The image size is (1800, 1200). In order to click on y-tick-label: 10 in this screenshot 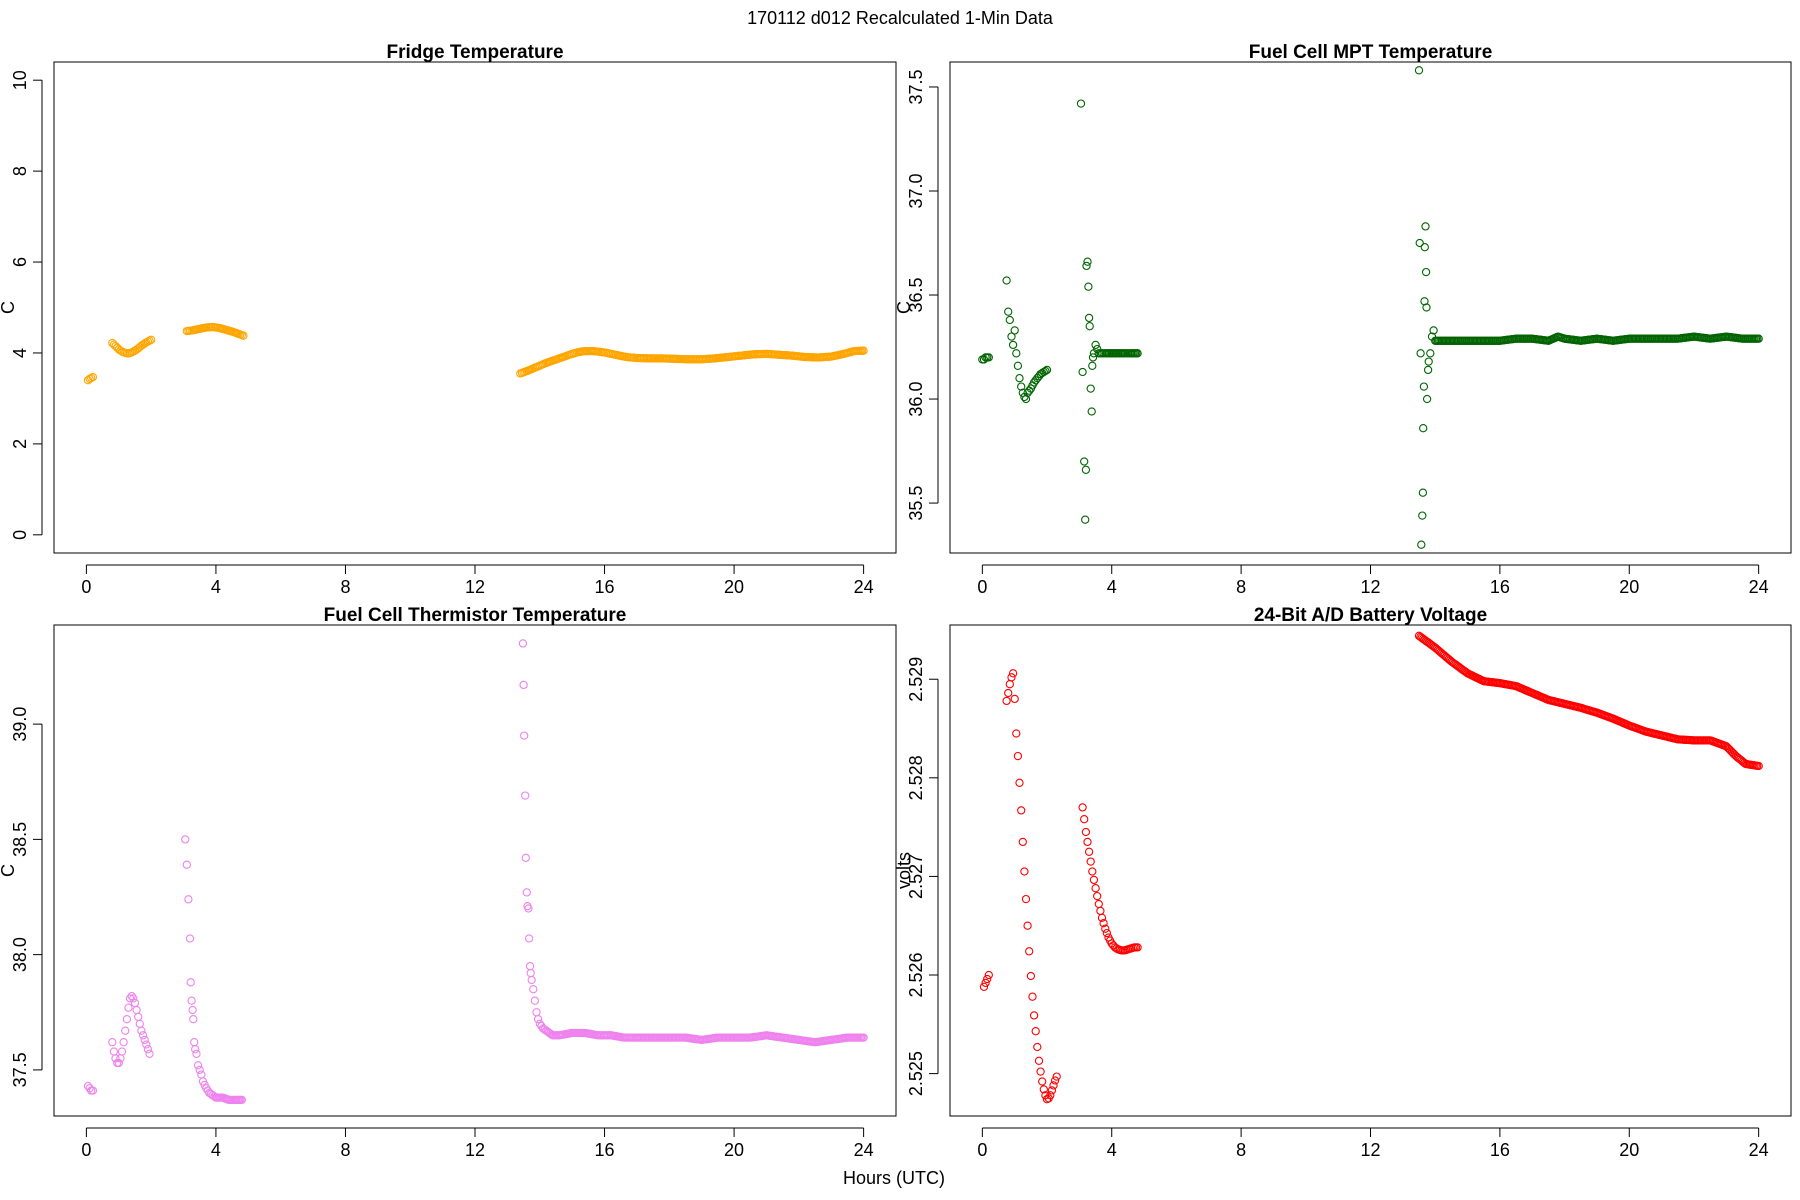, I will do `click(20, 80)`.